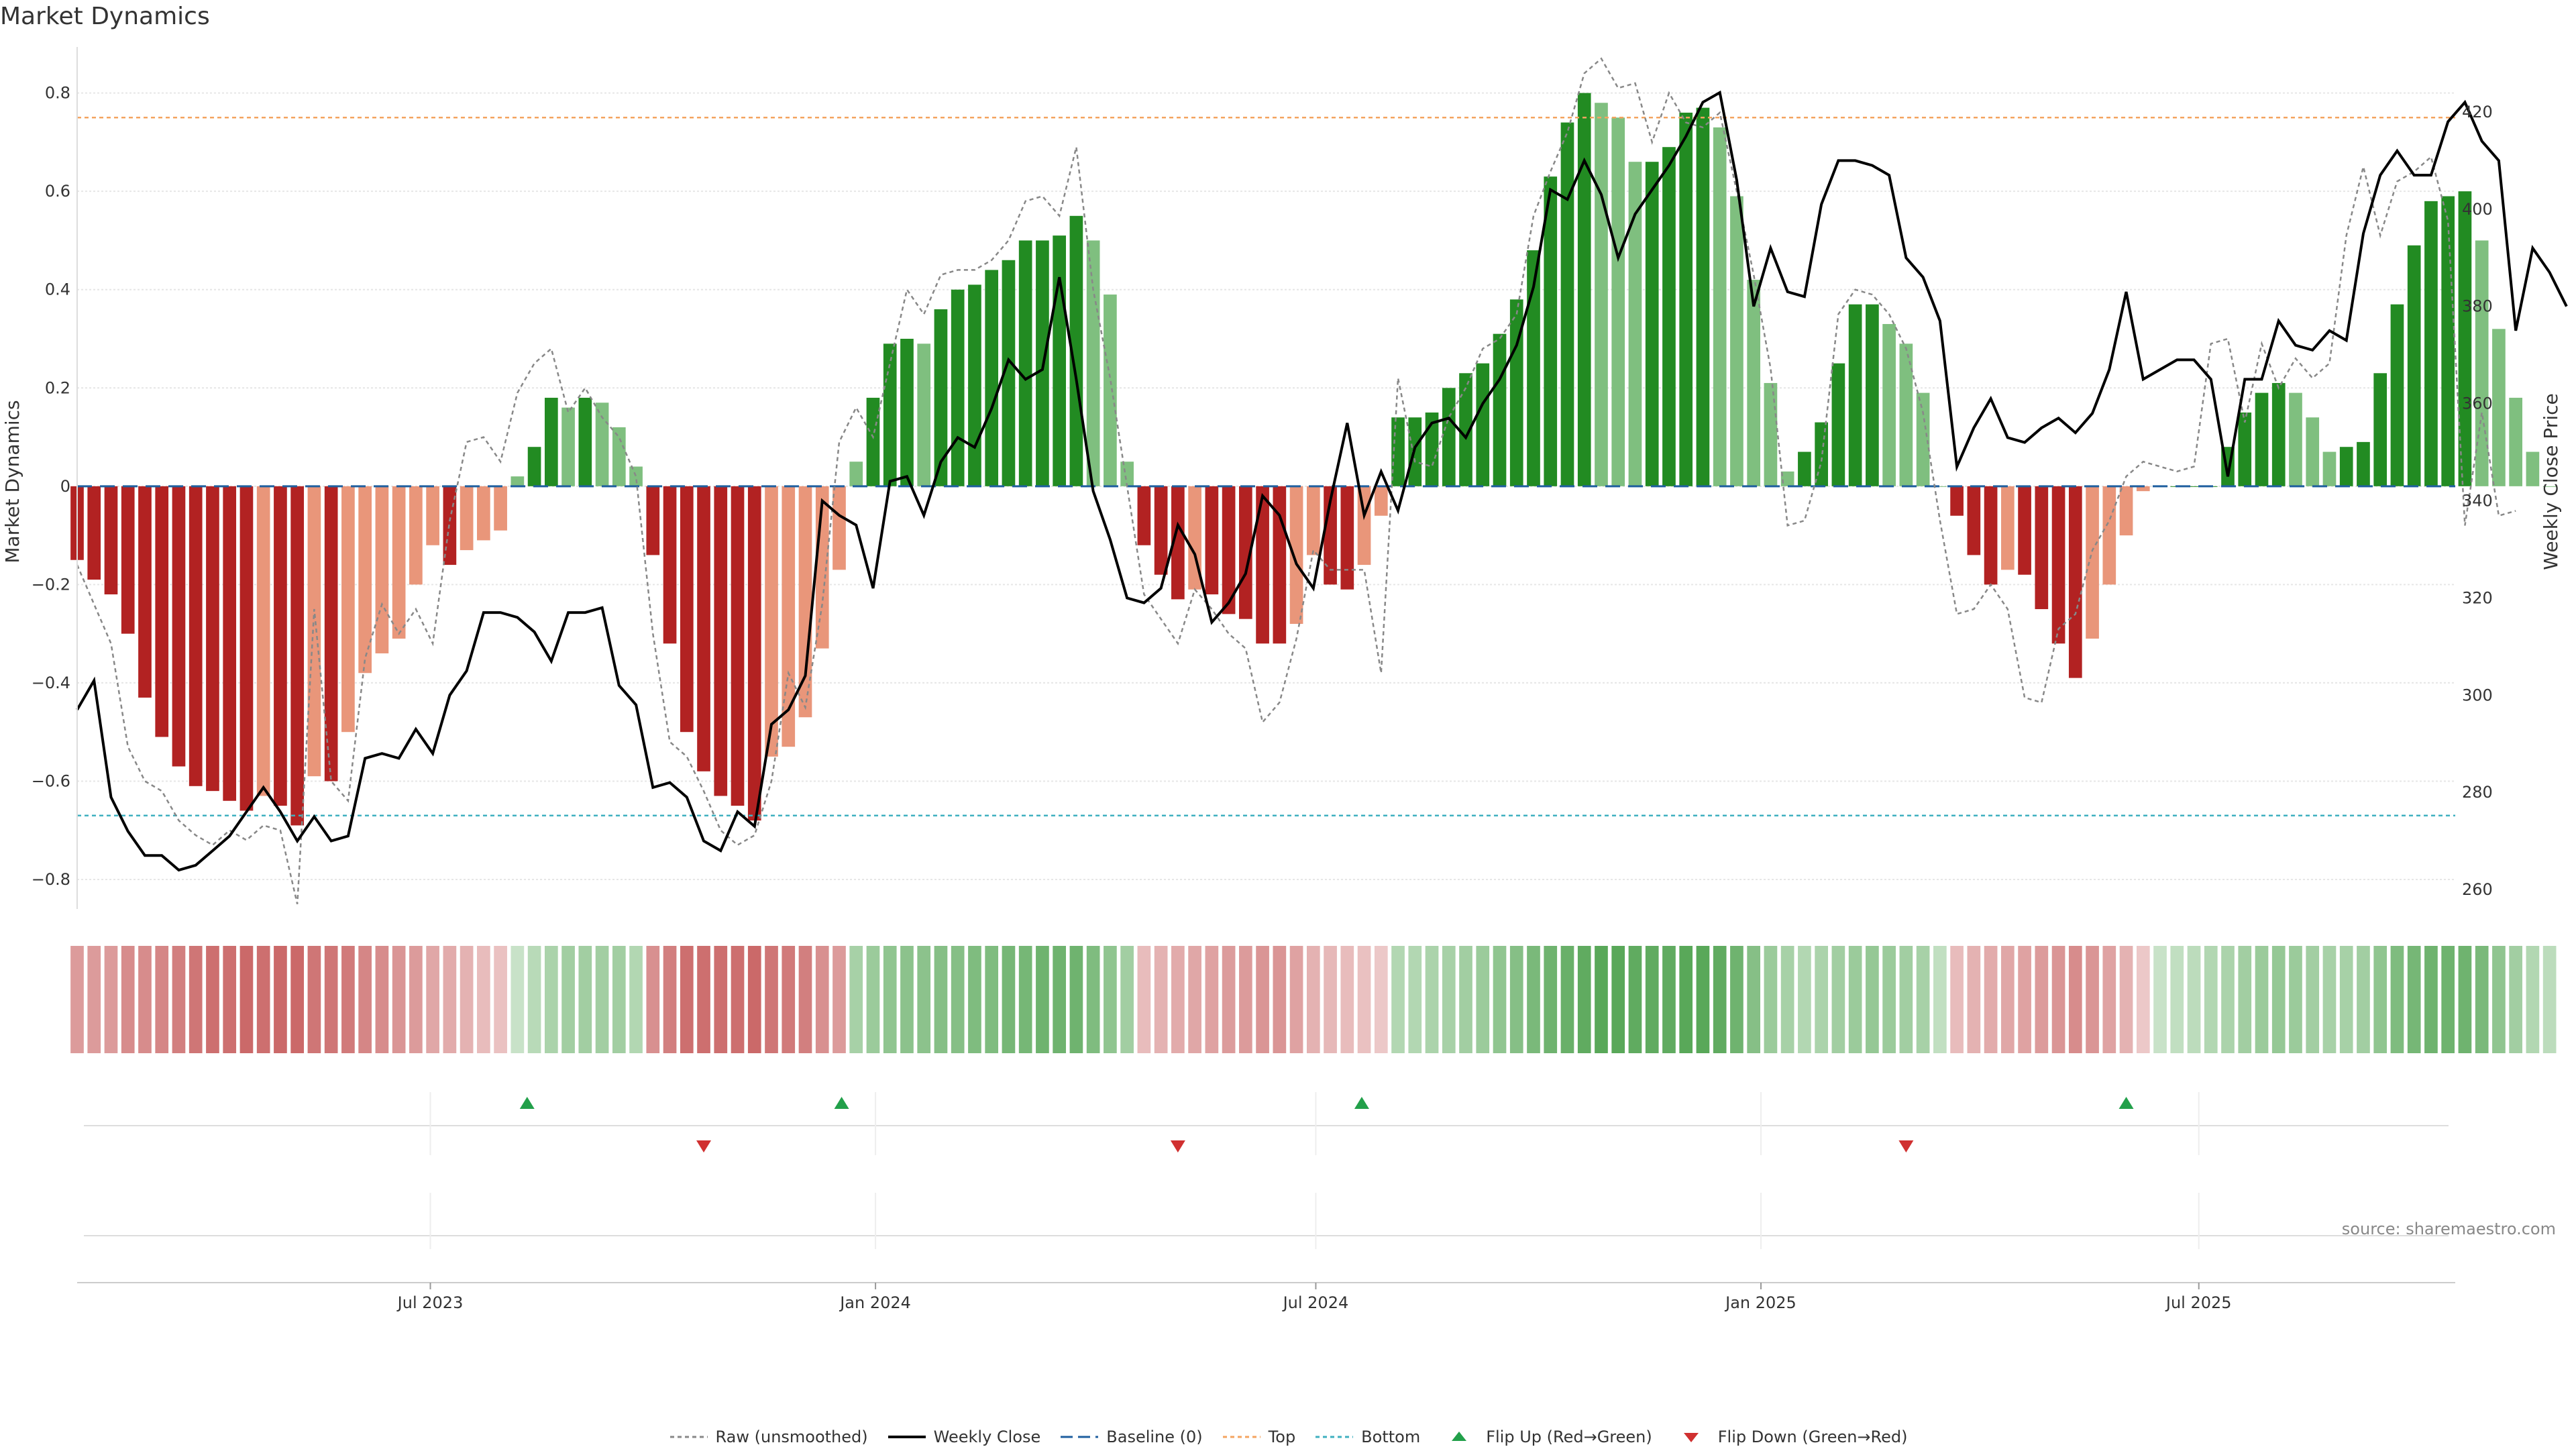 The height and width of the screenshot is (1449, 2576). I want to click on y2-tick-label: 320, so click(2477, 597).